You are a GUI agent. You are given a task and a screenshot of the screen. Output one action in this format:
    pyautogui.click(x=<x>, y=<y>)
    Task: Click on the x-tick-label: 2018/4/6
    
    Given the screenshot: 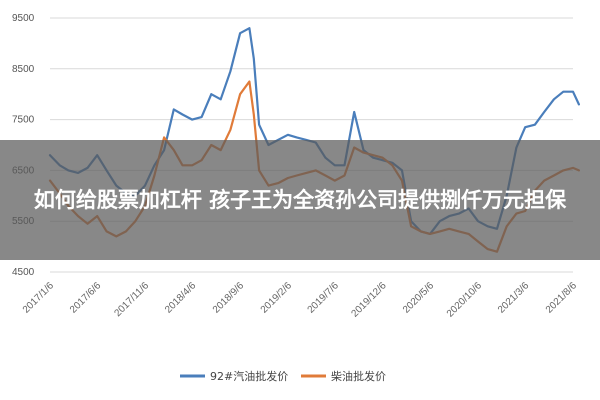 What is the action you would take?
    pyautogui.click(x=181, y=298)
    